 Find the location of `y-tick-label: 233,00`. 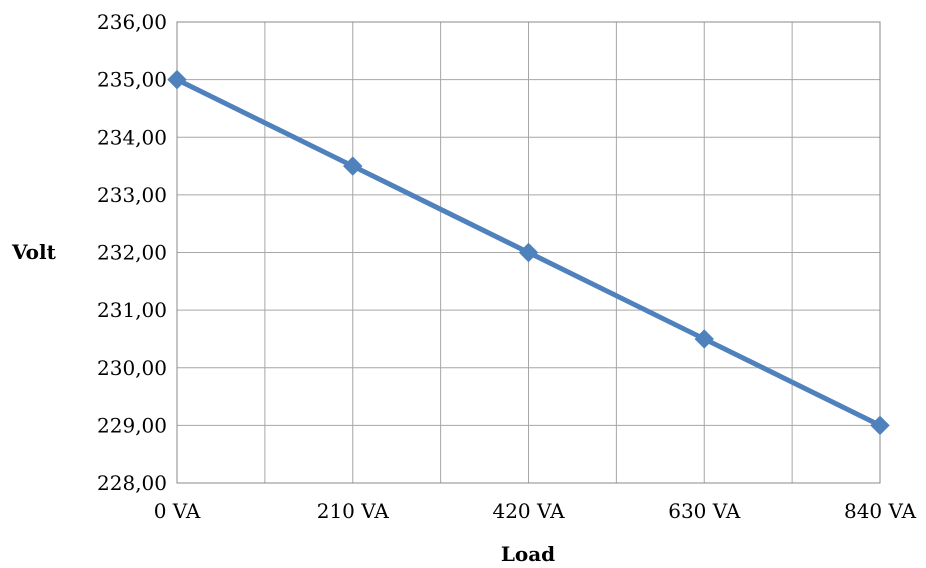

y-tick-label: 233,00 is located at coordinates (132, 195).